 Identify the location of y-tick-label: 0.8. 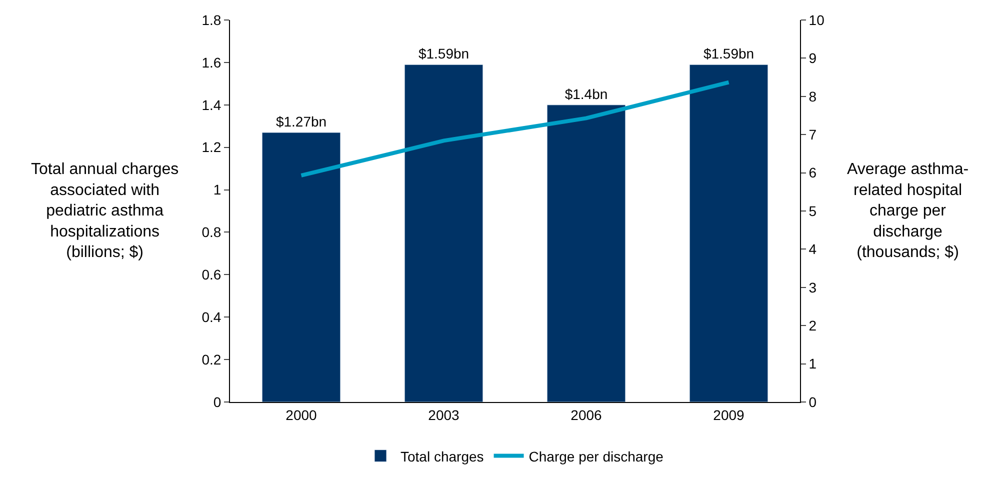
(212, 232).